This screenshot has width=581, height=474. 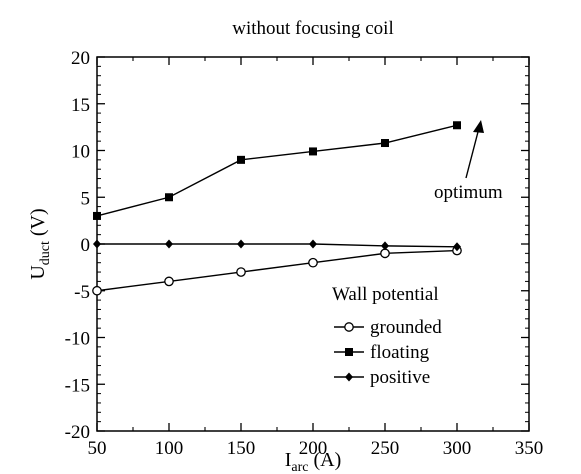 I want to click on optimum-annotation: optimum, so click(x=468, y=161).